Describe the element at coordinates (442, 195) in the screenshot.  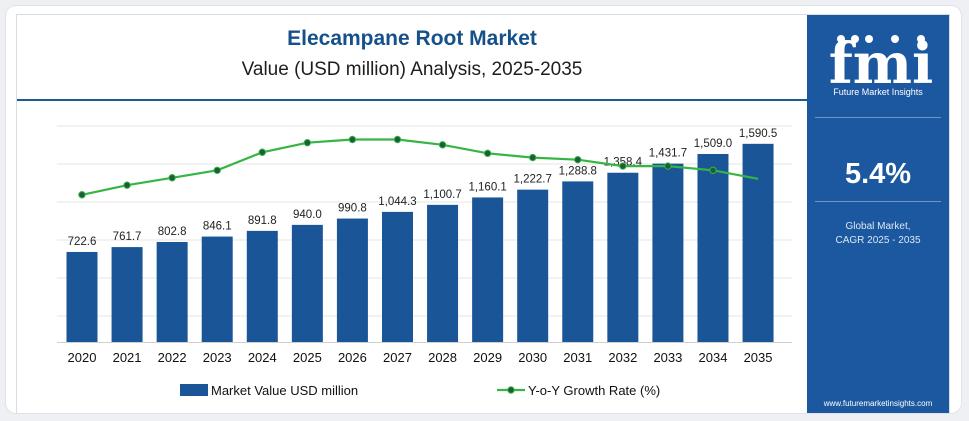
I see `data-label-2028: 1,100.7` at that location.